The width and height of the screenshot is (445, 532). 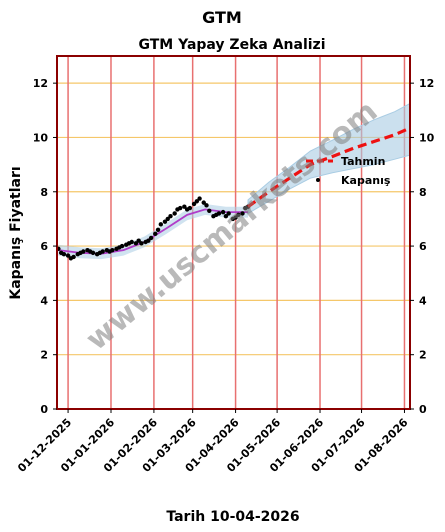 I want to click on x-axis-label: Tarih 10-04-2026, so click(x=232, y=517).